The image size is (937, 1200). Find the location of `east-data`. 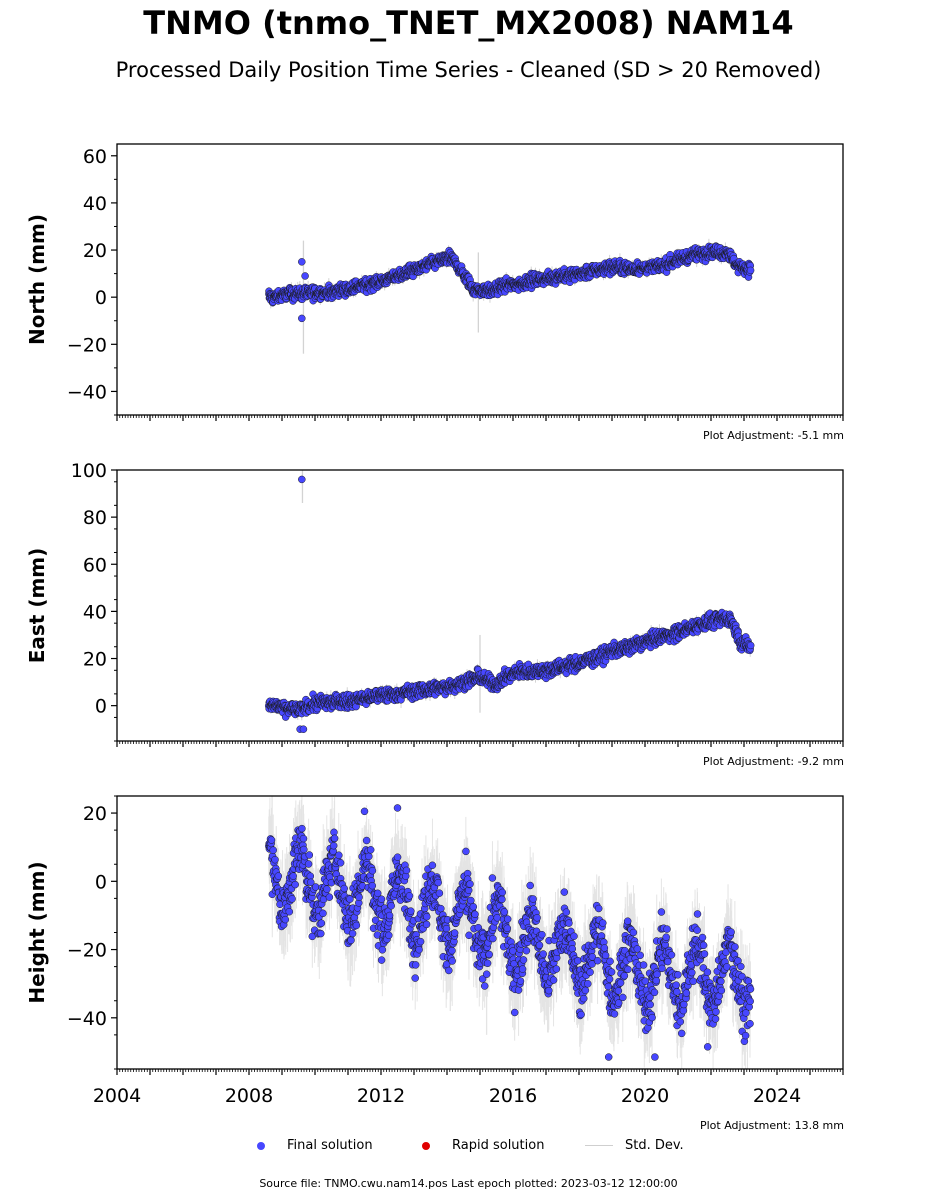

east-data is located at coordinates (509, 601).